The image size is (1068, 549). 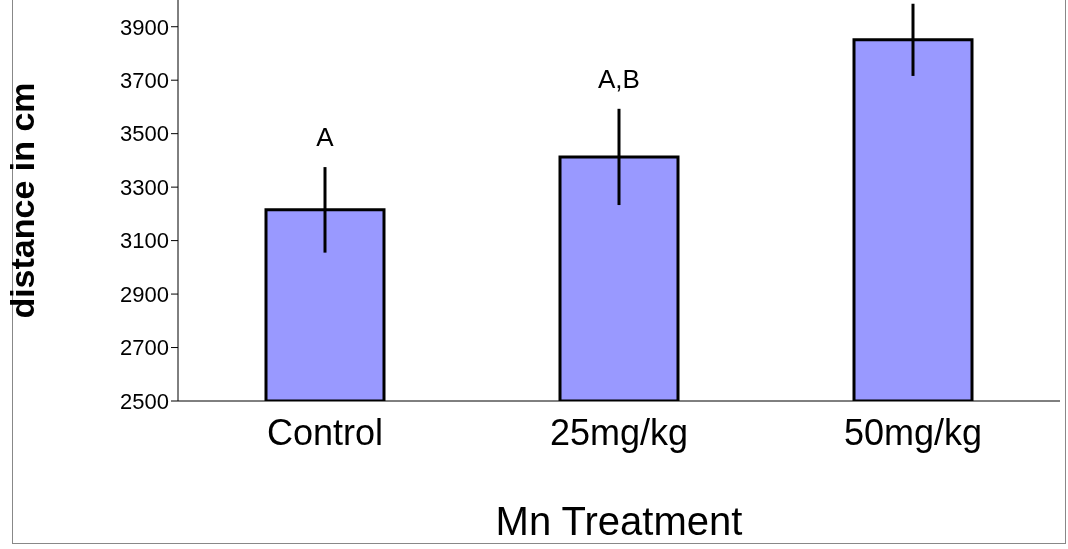 What do you see at coordinates (619, 521) in the screenshot?
I see `x-axis-title: Mn Treatment` at bounding box center [619, 521].